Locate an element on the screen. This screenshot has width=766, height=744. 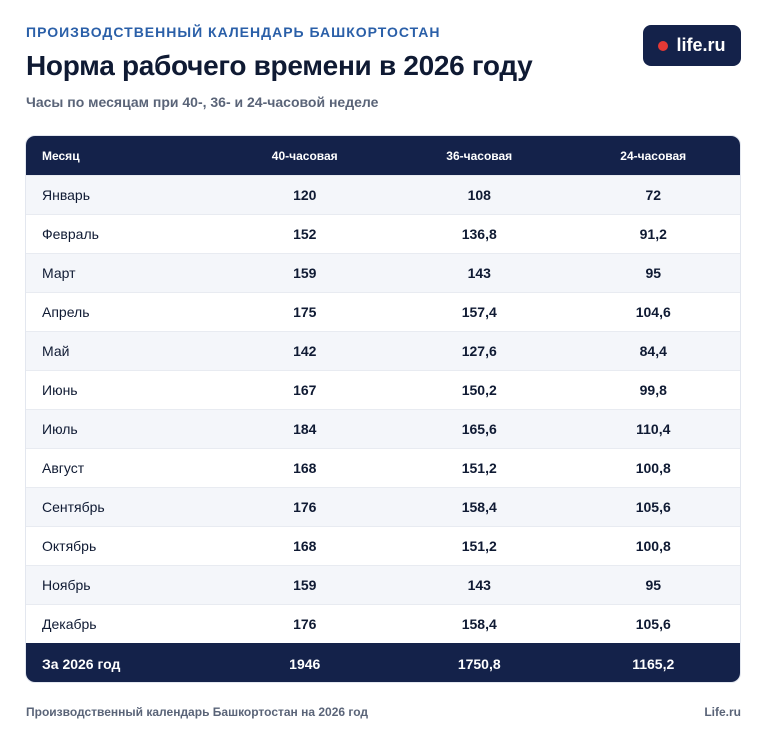
total-label: За 2026 год is located at coordinates (81, 663).